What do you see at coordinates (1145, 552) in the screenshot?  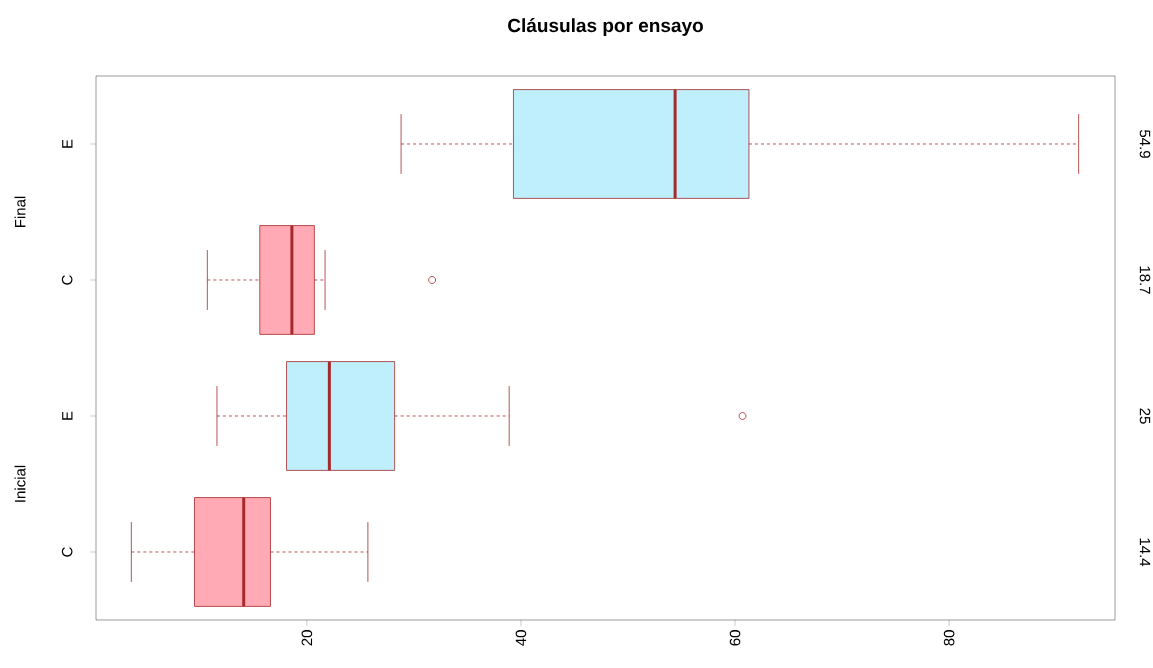 I see `text: 14.4` at bounding box center [1145, 552].